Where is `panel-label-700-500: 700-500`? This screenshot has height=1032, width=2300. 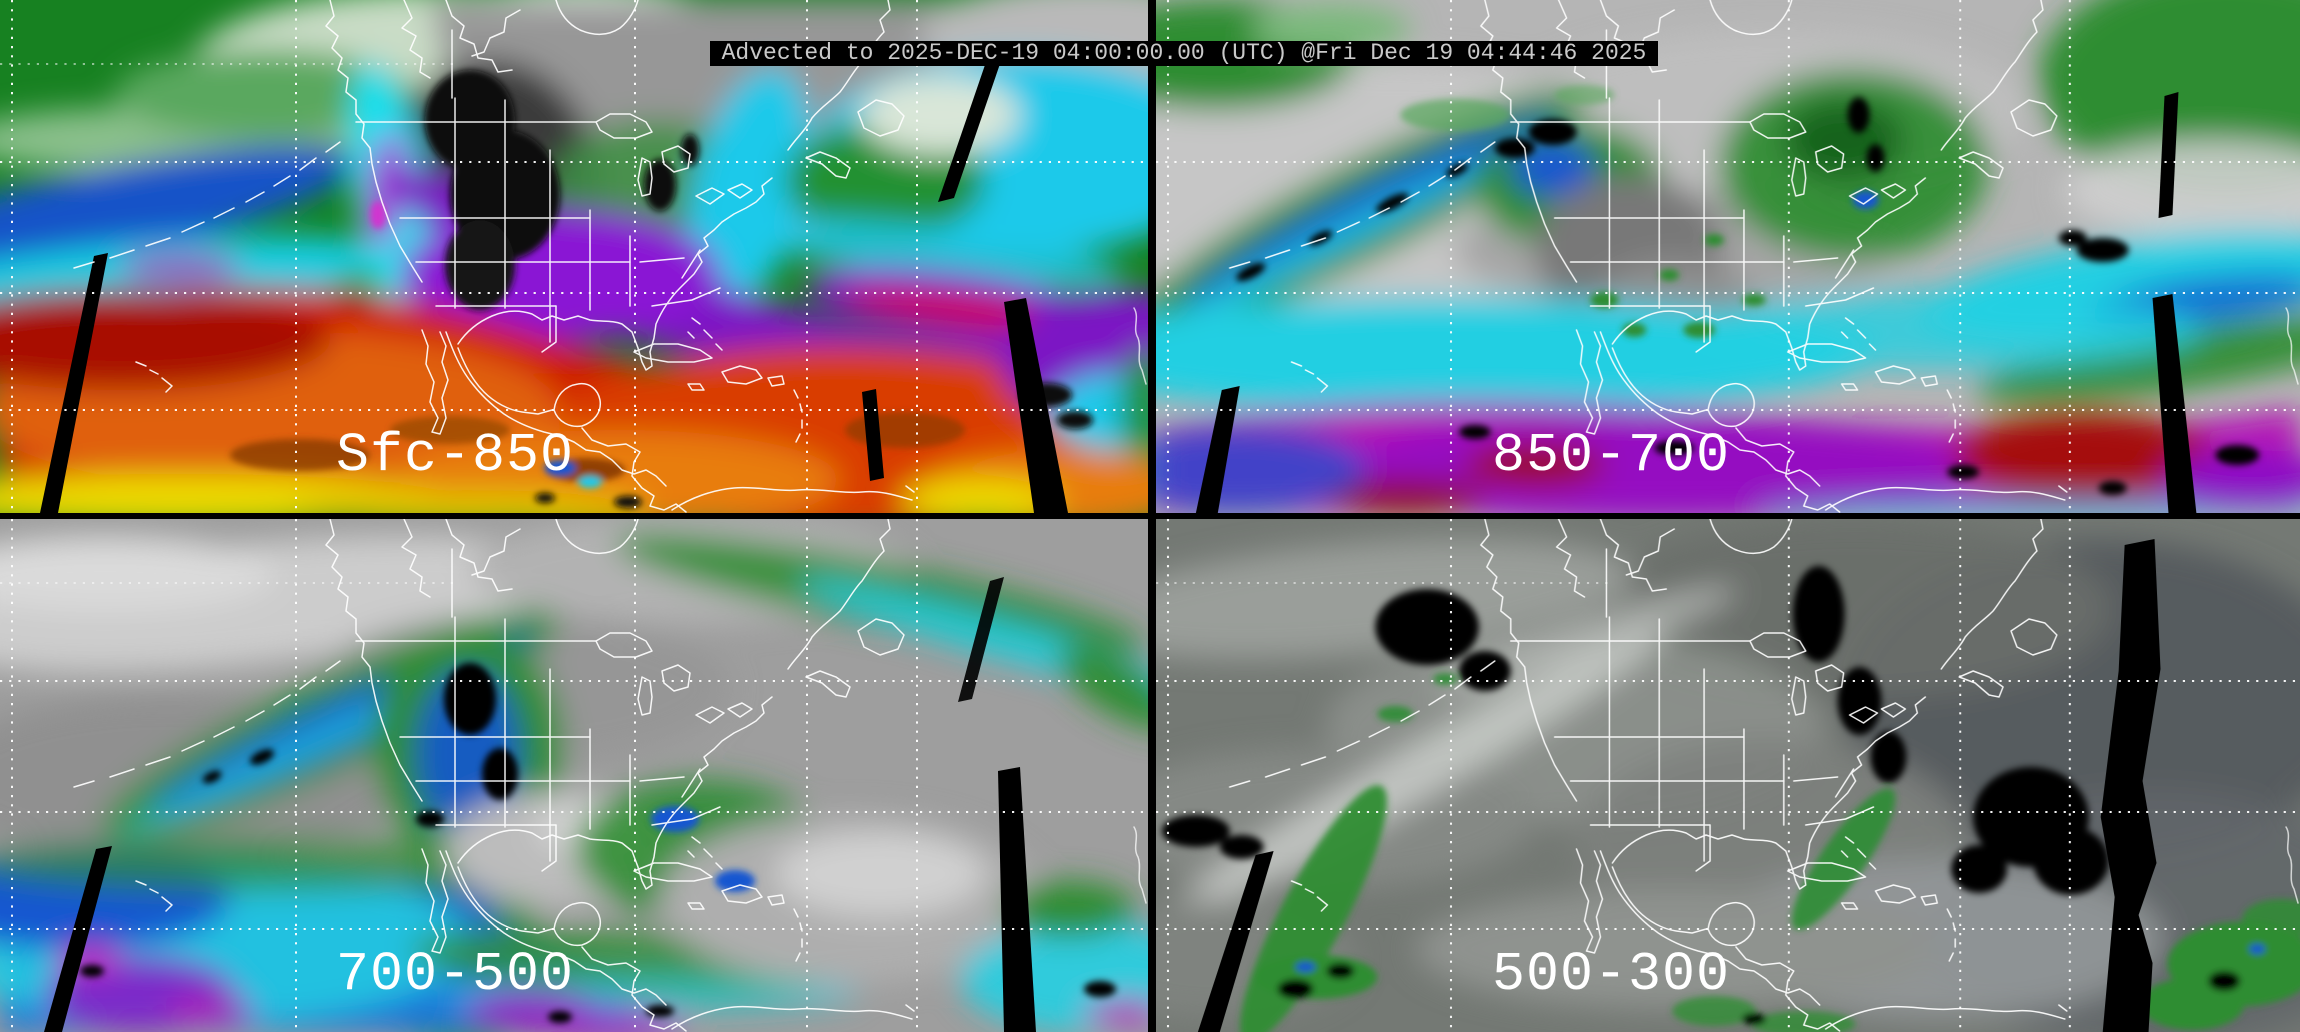 panel-label-700-500: 700-500 is located at coordinates (455, 974).